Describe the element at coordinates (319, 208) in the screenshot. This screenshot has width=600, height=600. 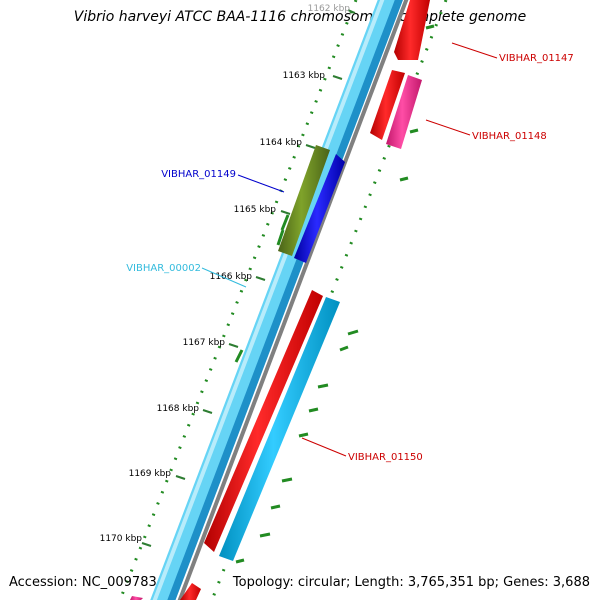
I see `gene-blue` at that location.